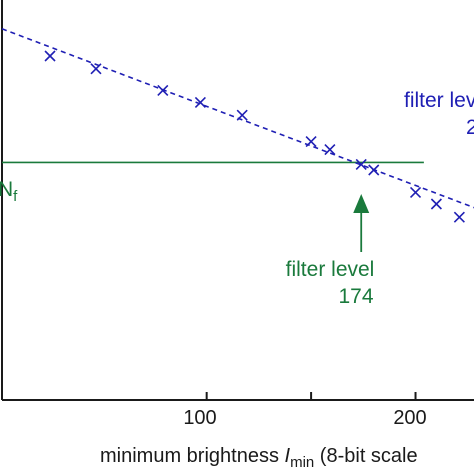 The height and width of the screenshot is (474, 474). I want to click on x-axis-label: minimum brightness Imin (8-bit scale, so click(259, 458).